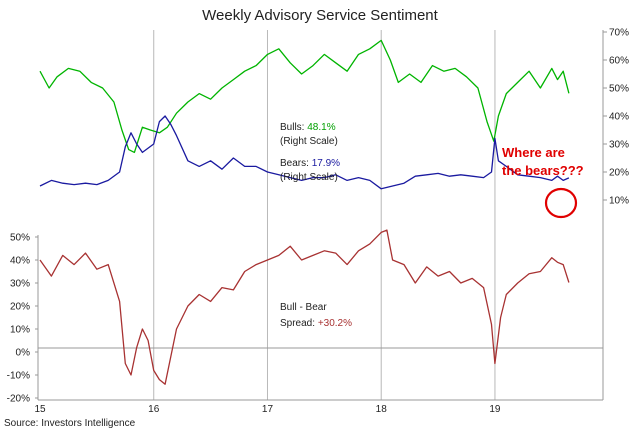 The image size is (640, 433). Describe the element at coordinates (495, 409) in the screenshot. I see `x-tick-label: 19` at that location.